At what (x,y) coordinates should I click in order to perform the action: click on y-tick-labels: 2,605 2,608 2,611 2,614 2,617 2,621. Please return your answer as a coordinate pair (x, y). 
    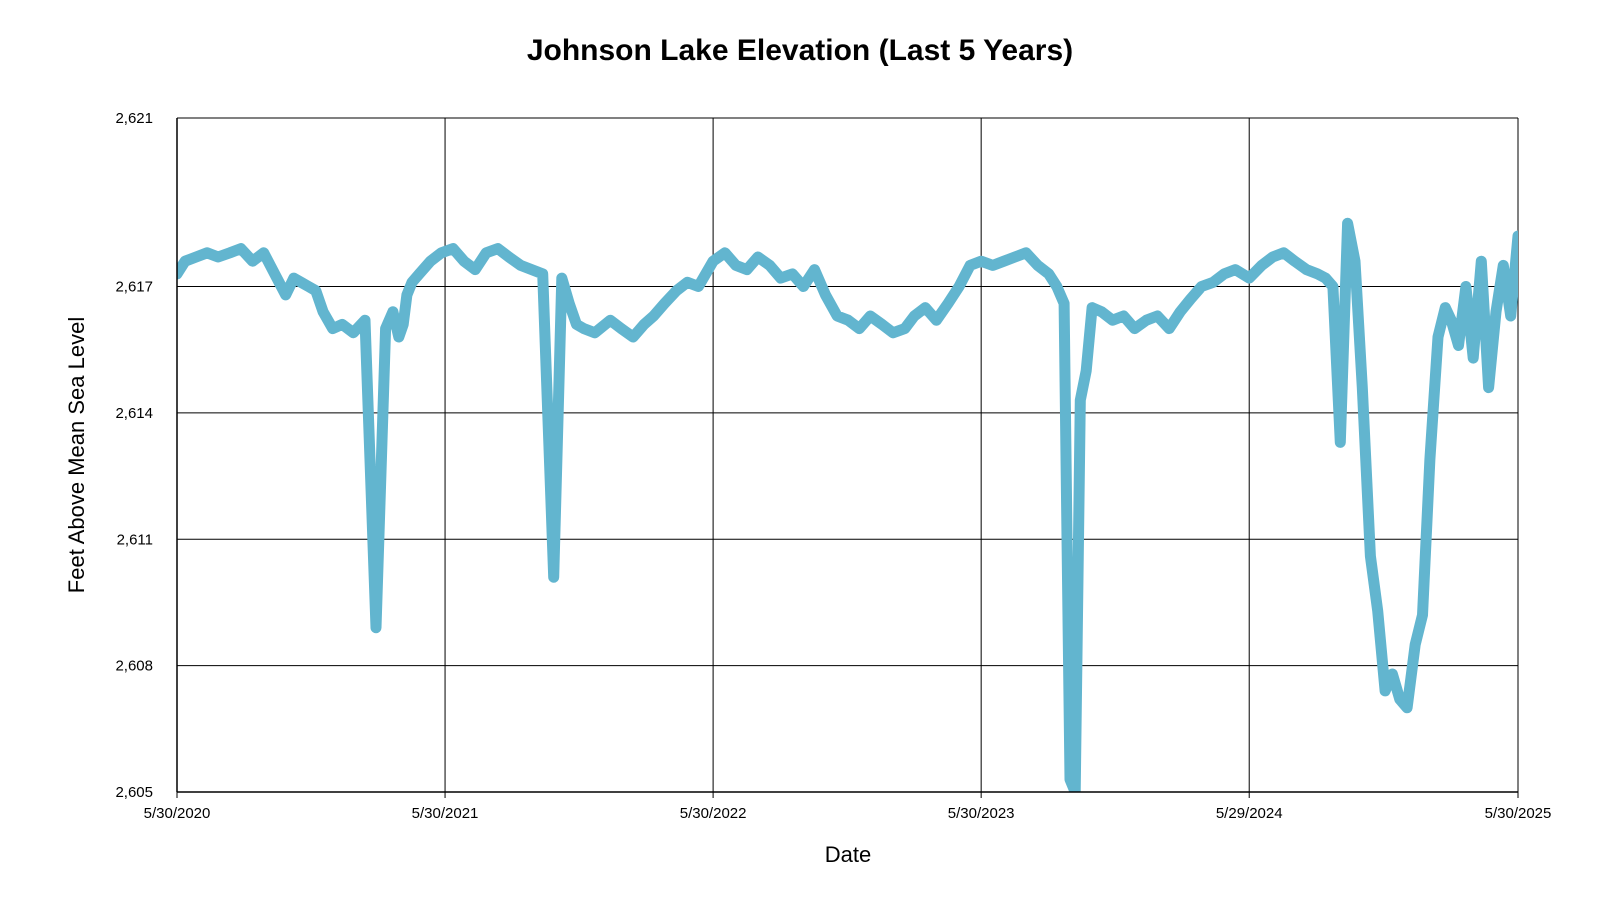
    Looking at the image, I should click on (134, 455).